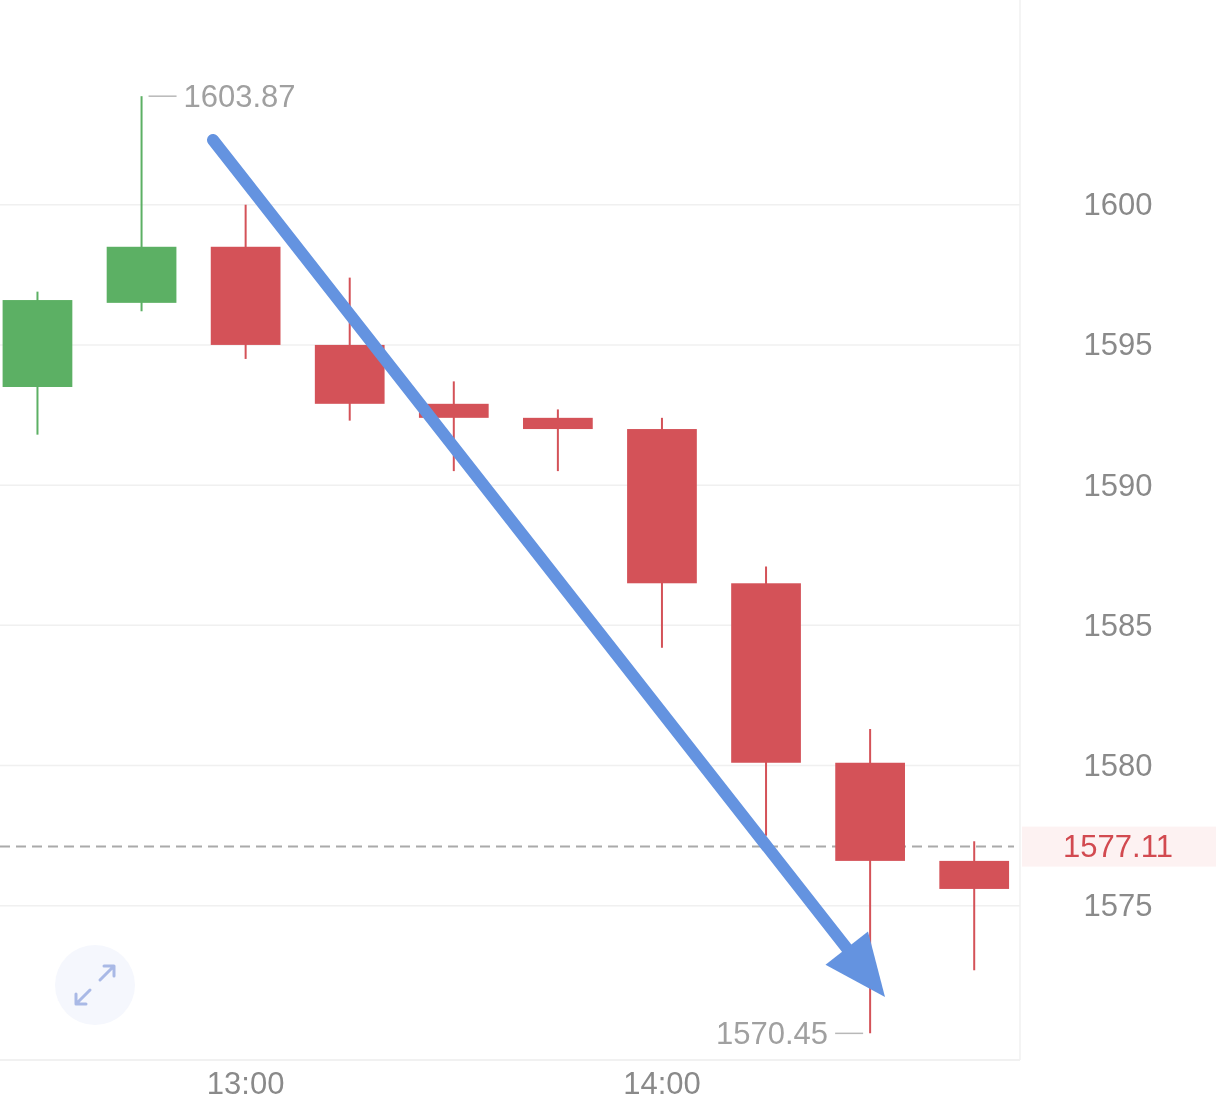  What do you see at coordinates (245, 1083) in the screenshot?
I see `x-tick-label: 13:00` at bounding box center [245, 1083].